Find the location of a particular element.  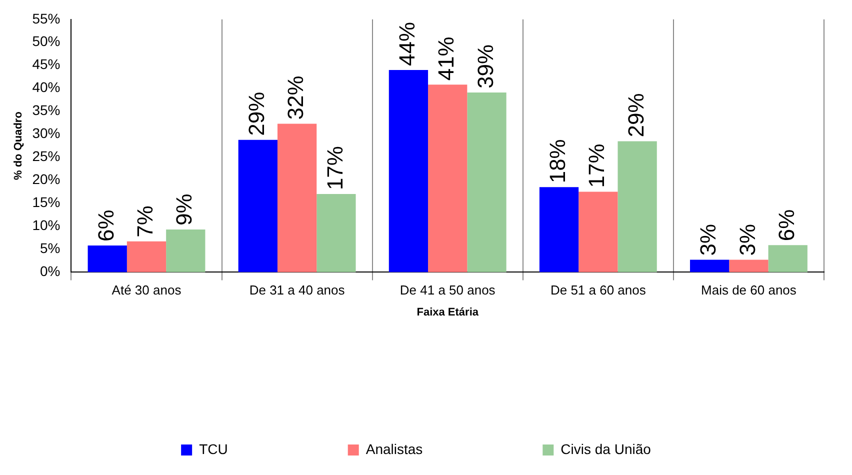

y-axis-title: % do Quadro is located at coordinates (18, 145).